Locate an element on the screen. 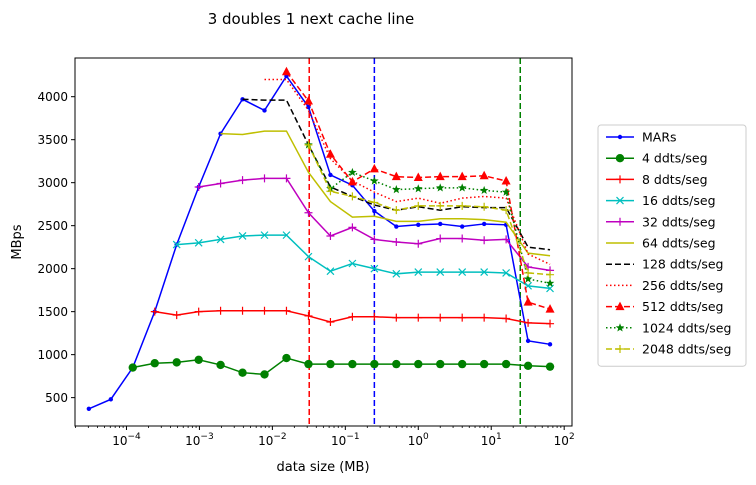  x-tick-label: 10² is located at coordinates (564, 440).